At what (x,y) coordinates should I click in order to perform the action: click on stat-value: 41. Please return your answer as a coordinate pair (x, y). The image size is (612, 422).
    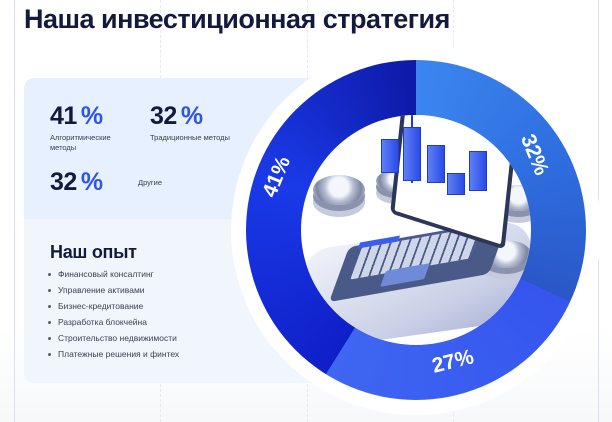
    Looking at the image, I should click on (63, 116).